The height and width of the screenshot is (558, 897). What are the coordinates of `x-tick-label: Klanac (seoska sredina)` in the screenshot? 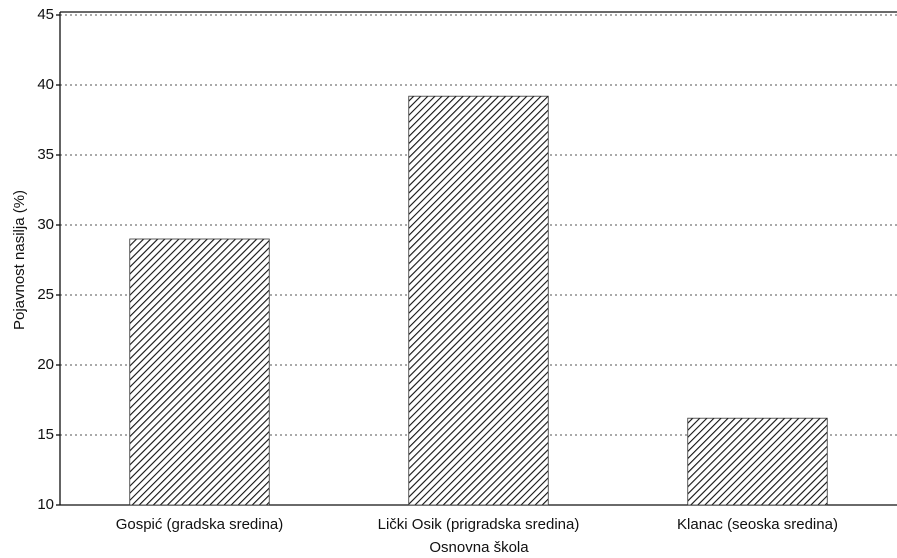 It's located at (757, 524).